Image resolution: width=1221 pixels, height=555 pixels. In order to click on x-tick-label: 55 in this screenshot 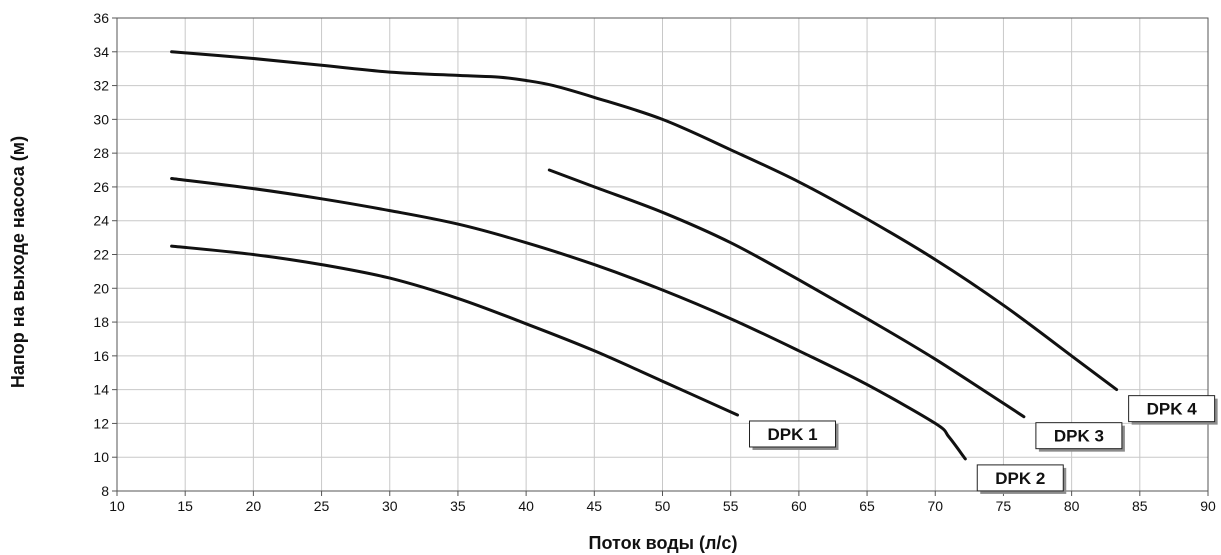, I will do `click(731, 506)`.